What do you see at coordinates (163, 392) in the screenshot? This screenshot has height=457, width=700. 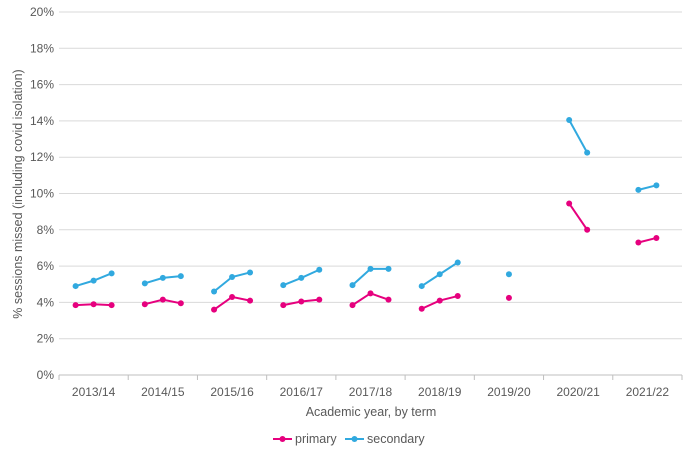 I see `x-tick-label: 2014/15` at bounding box center [163, 392].